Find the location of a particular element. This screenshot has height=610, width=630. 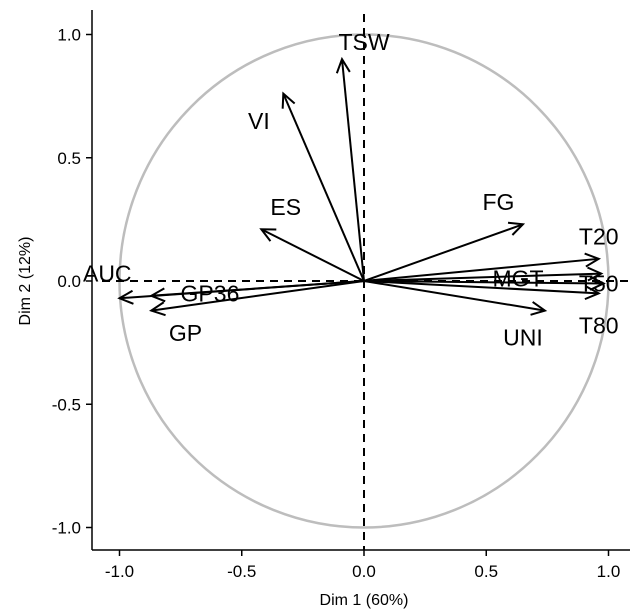

label-fg: FG is located at coordinates (498, 202).